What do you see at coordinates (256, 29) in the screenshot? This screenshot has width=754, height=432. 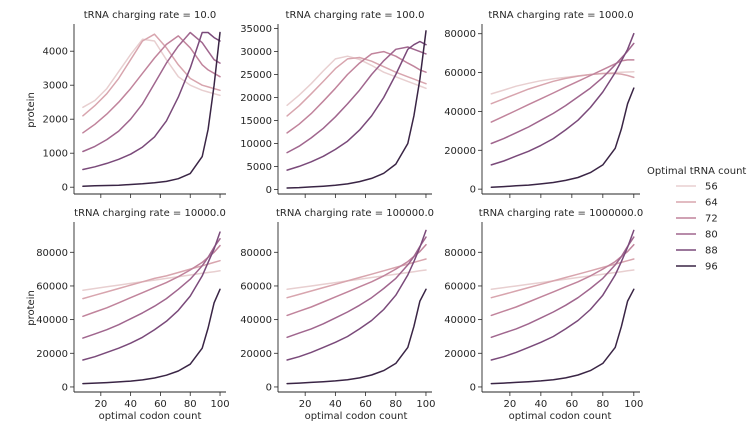 I see `y-tick-label: 35000` at bounding box center [256, 29].